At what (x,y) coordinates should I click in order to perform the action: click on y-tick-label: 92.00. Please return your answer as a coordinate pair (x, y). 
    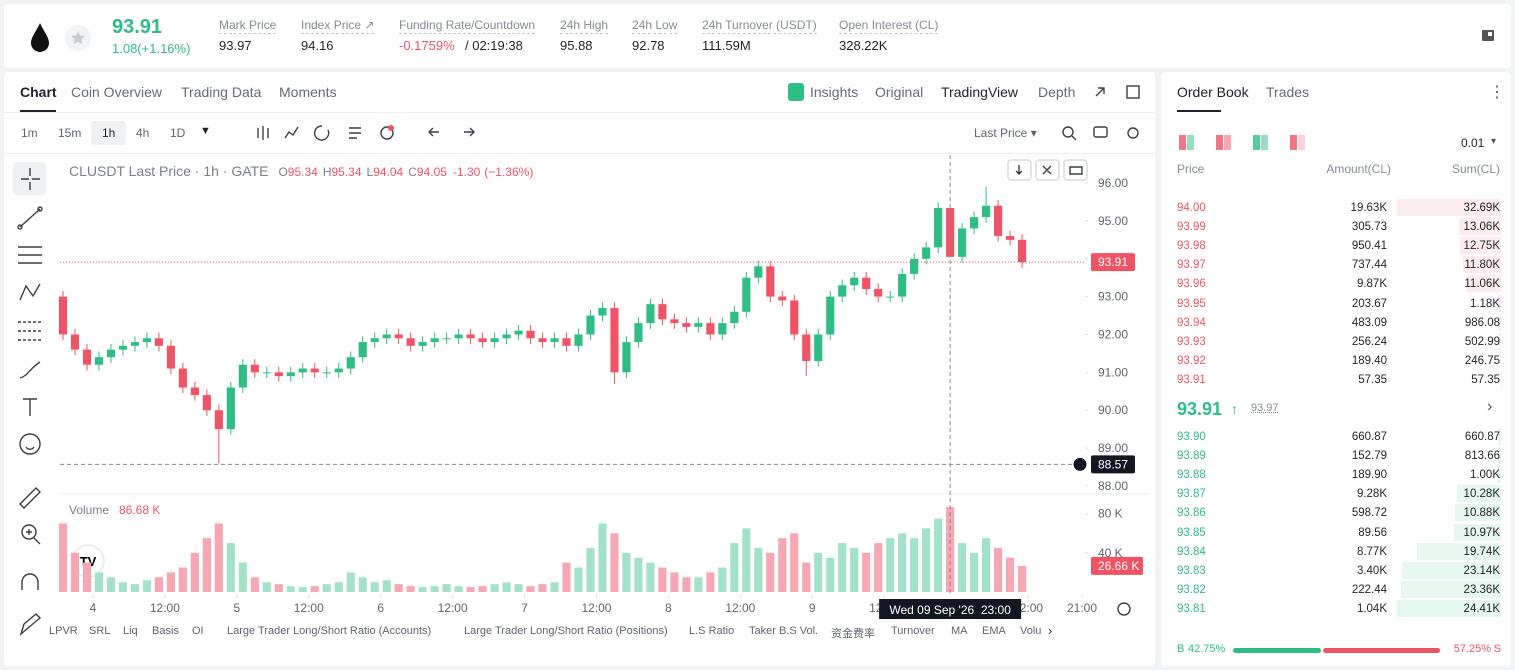
    Looking at the image, I should click on (1113, 334).